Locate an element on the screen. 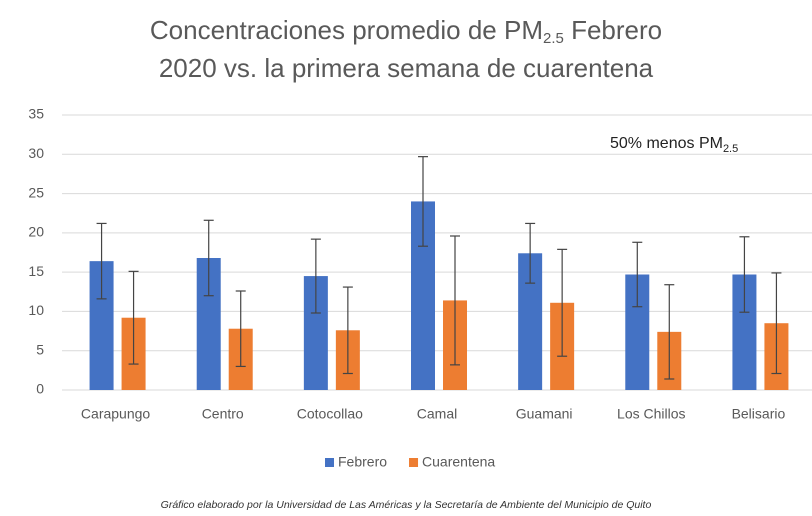 This screenshot has width=812, height=516. y-tick-label: 20 is located at coordinates (36, 232).